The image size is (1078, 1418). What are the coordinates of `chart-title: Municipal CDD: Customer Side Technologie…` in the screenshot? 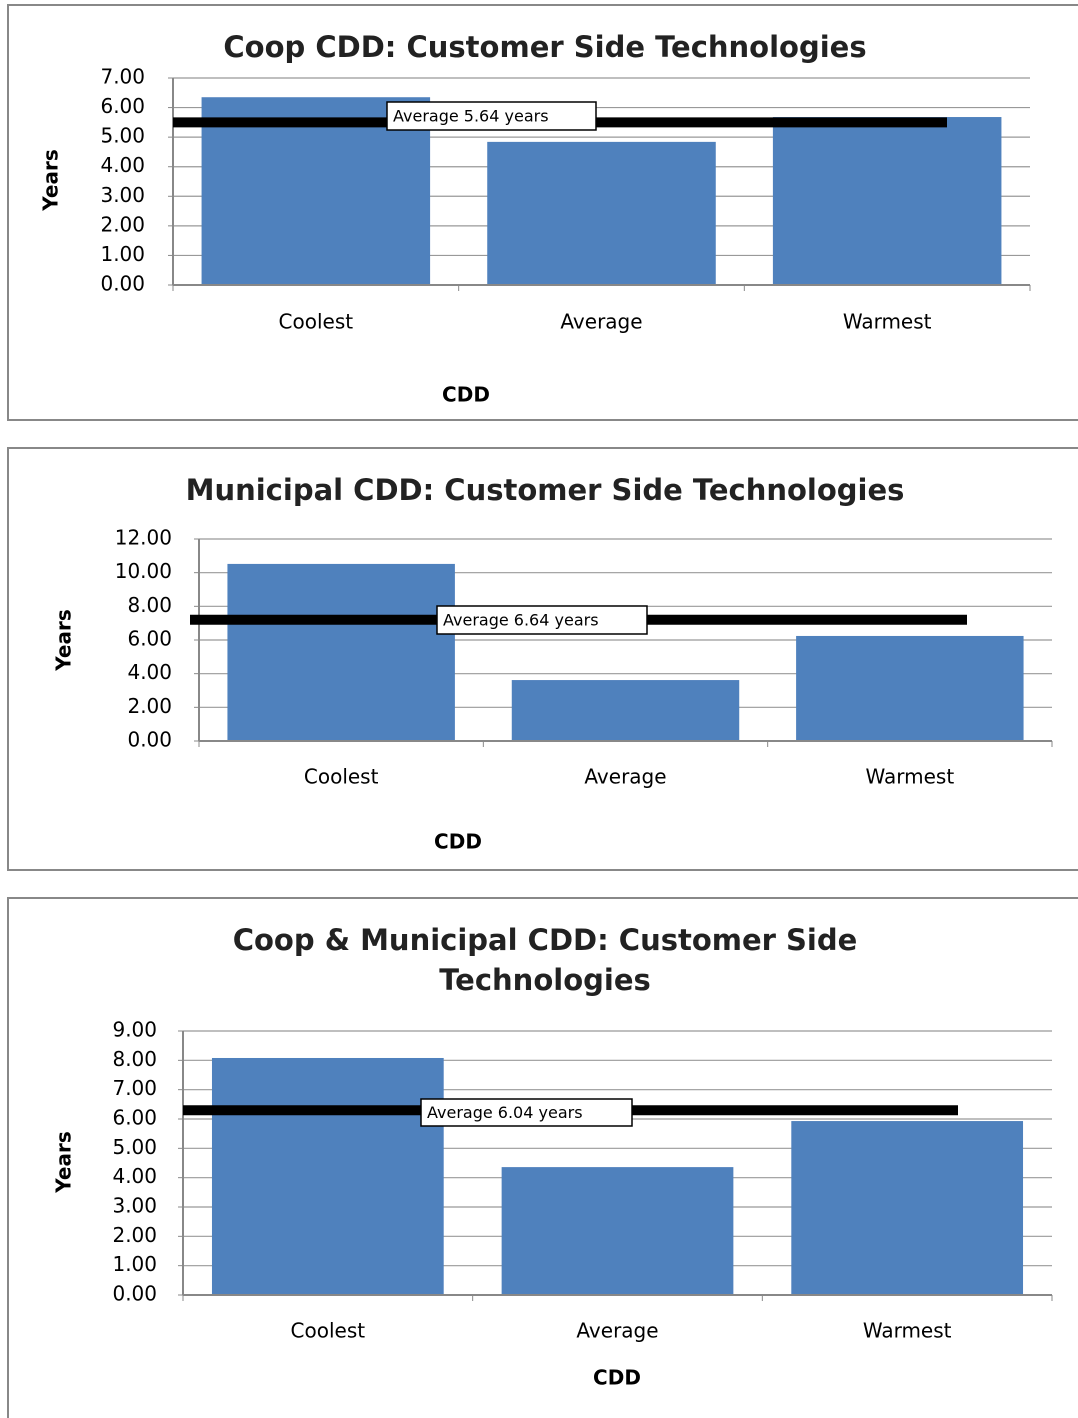 It's located at (545, 490).